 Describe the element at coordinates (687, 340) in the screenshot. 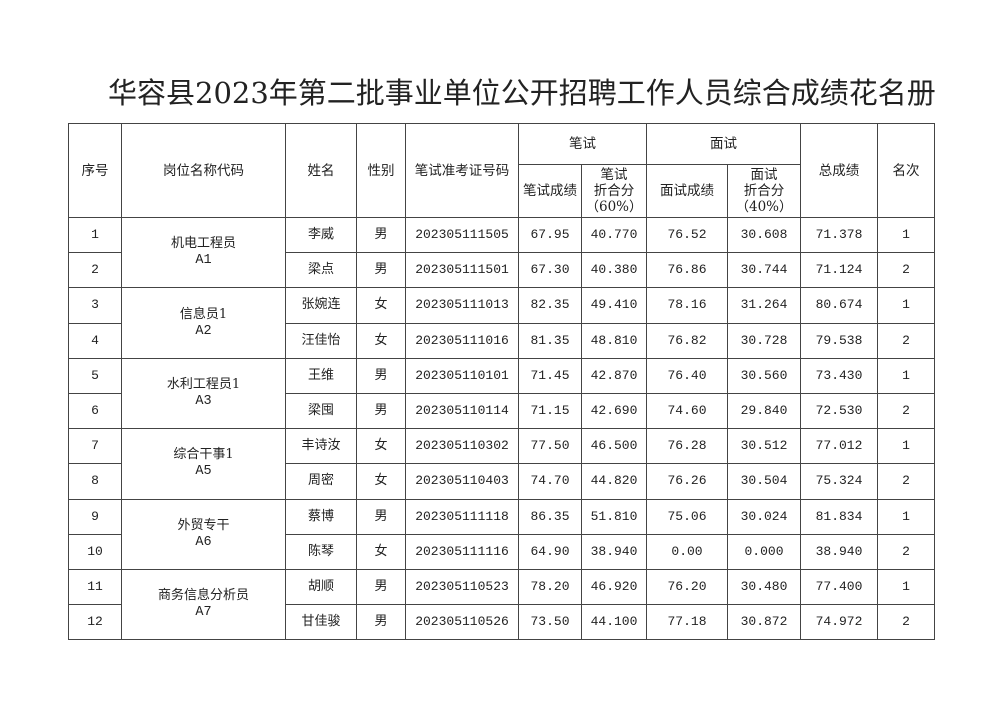

I see `cell-interview-score: 76.82` at that location.